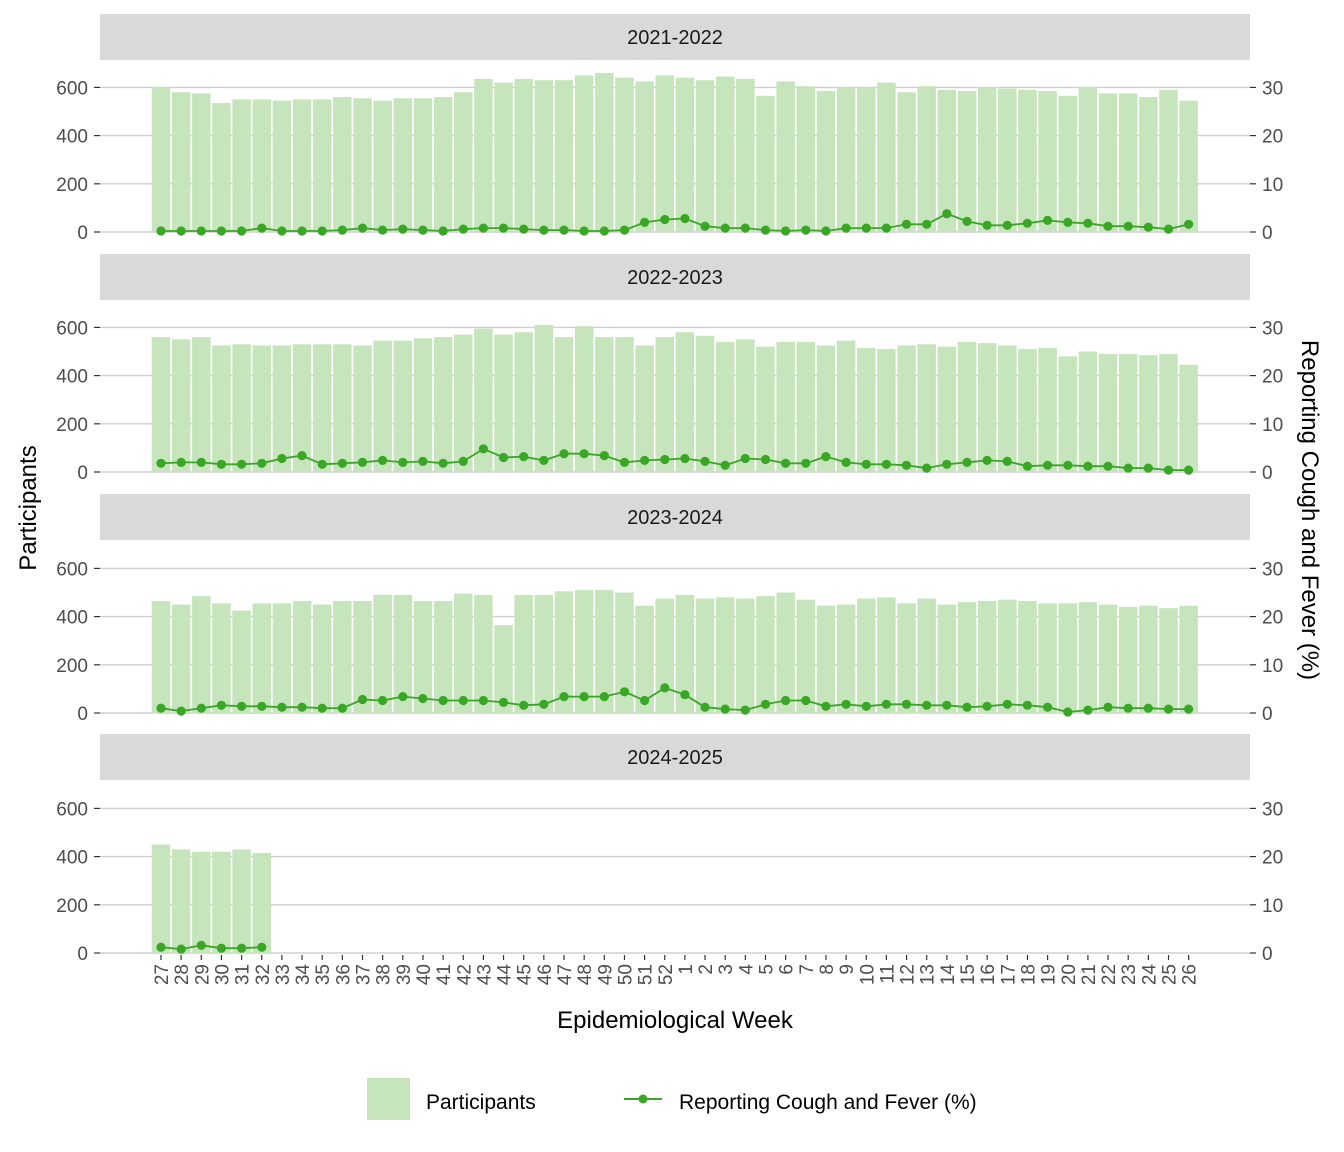 The height and width of the screenshot is (1152, 1344). I want to click on x-tick-label: 33, so click(283, 974).